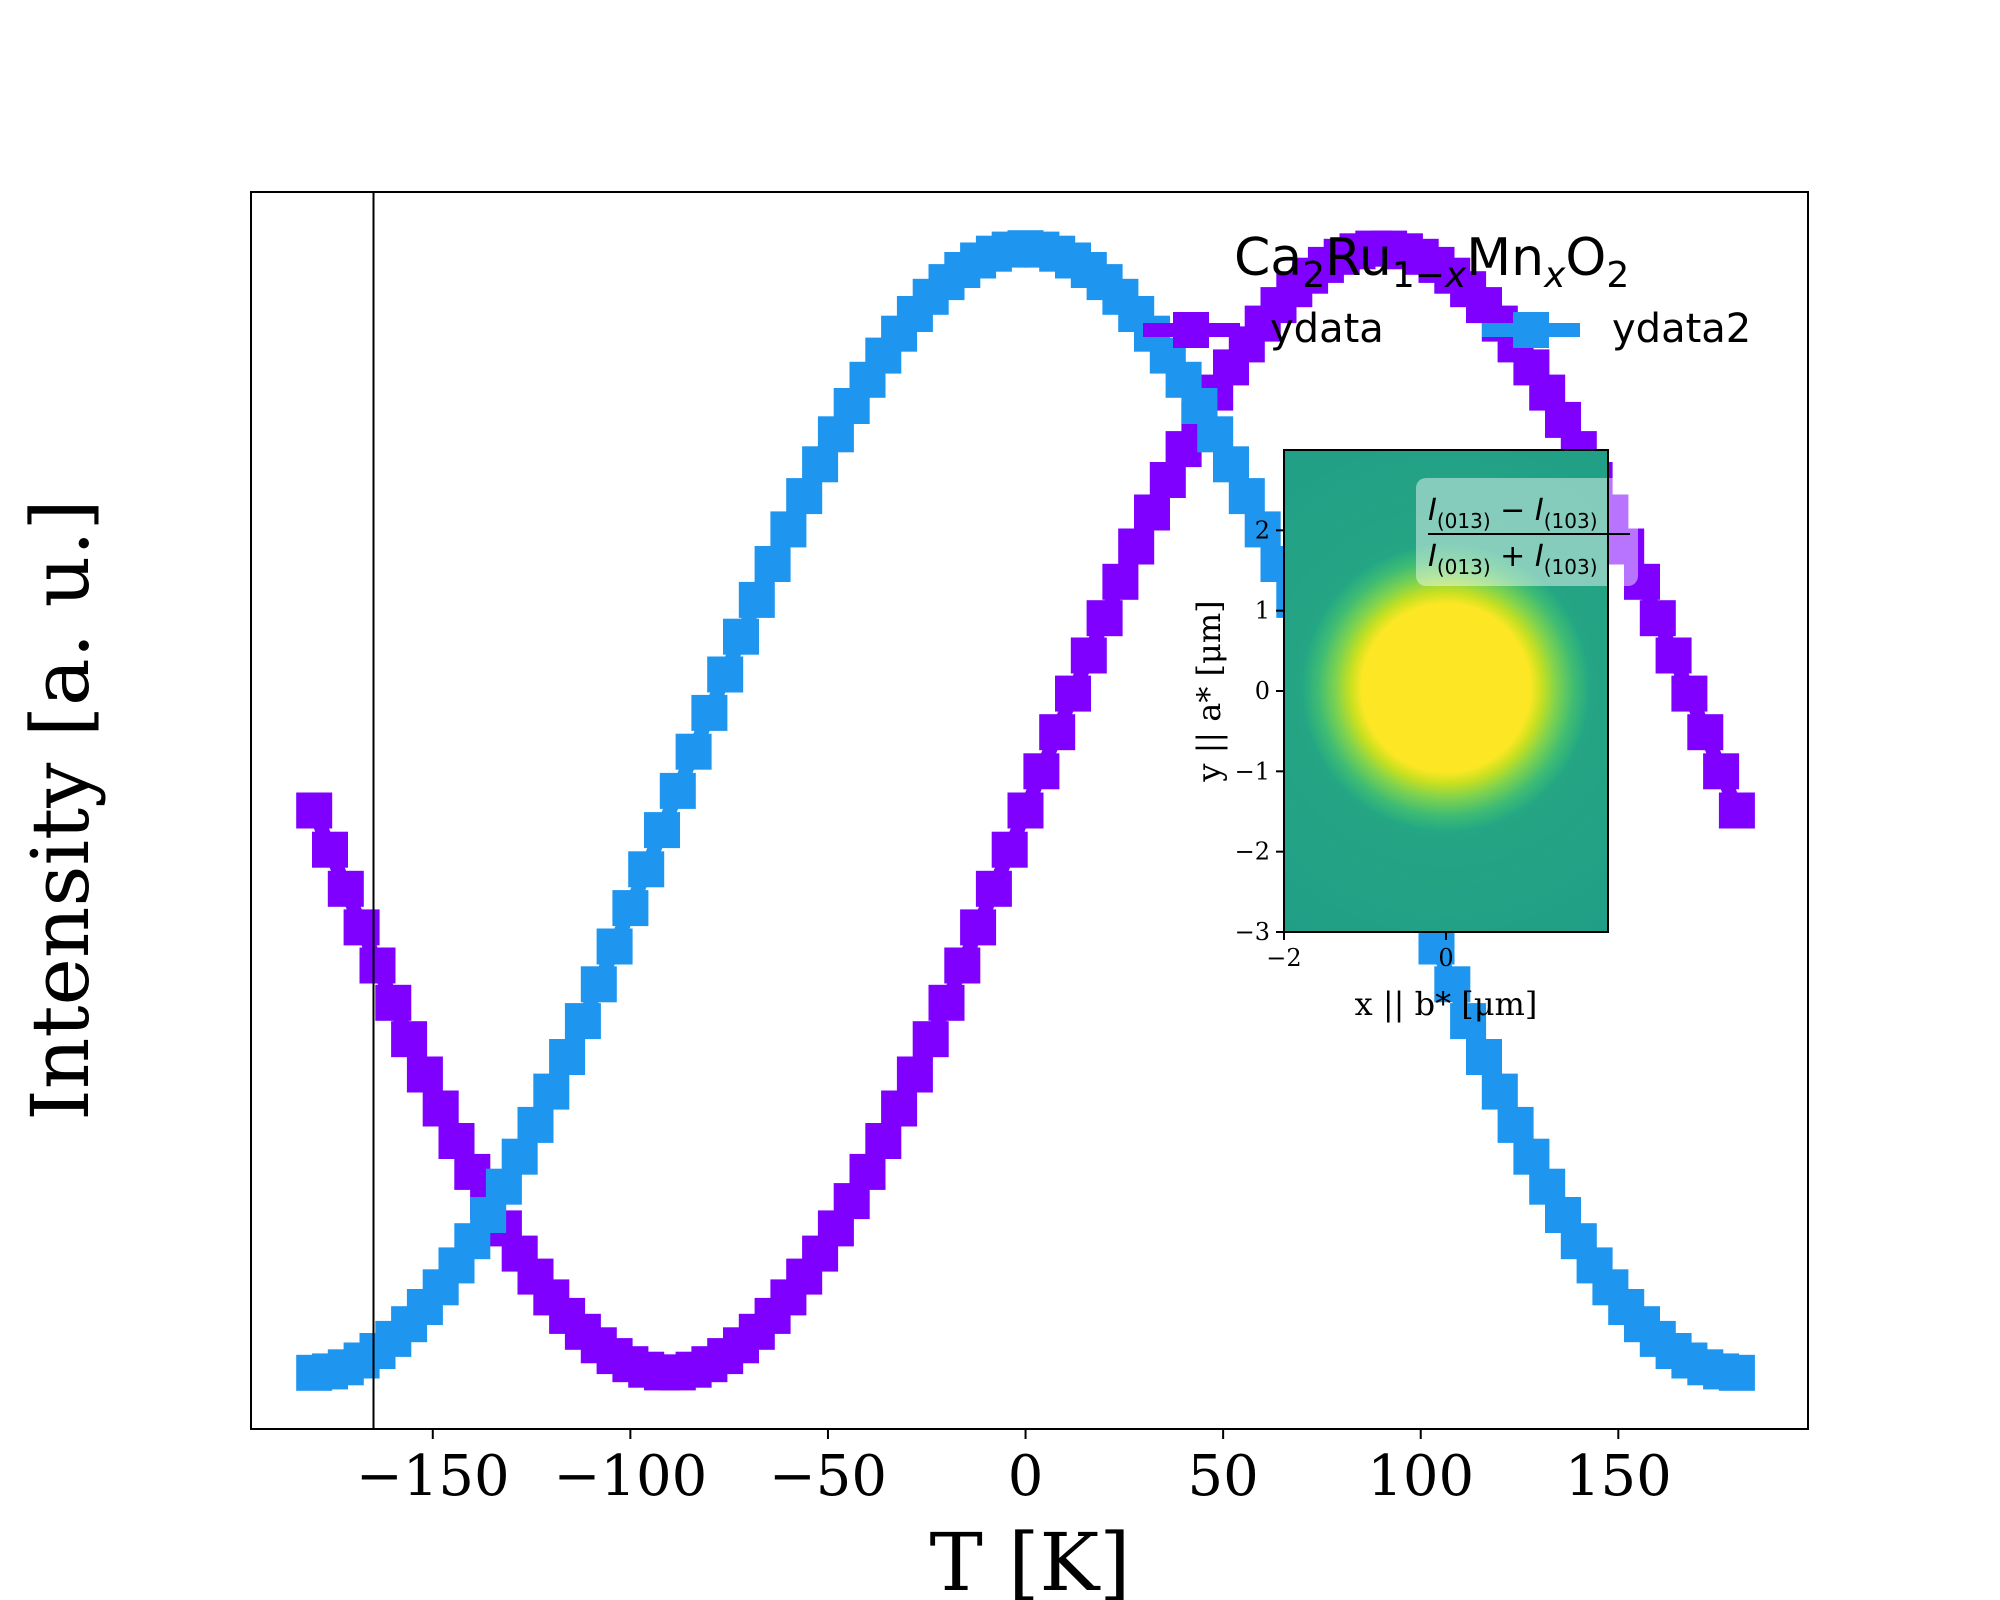 This screenshot has height=1600, width=2000. Describe the element at coordinates (1209, 691) in the screenshot. I see `inset-y-axis-label: y || a* [μm]` at that location.